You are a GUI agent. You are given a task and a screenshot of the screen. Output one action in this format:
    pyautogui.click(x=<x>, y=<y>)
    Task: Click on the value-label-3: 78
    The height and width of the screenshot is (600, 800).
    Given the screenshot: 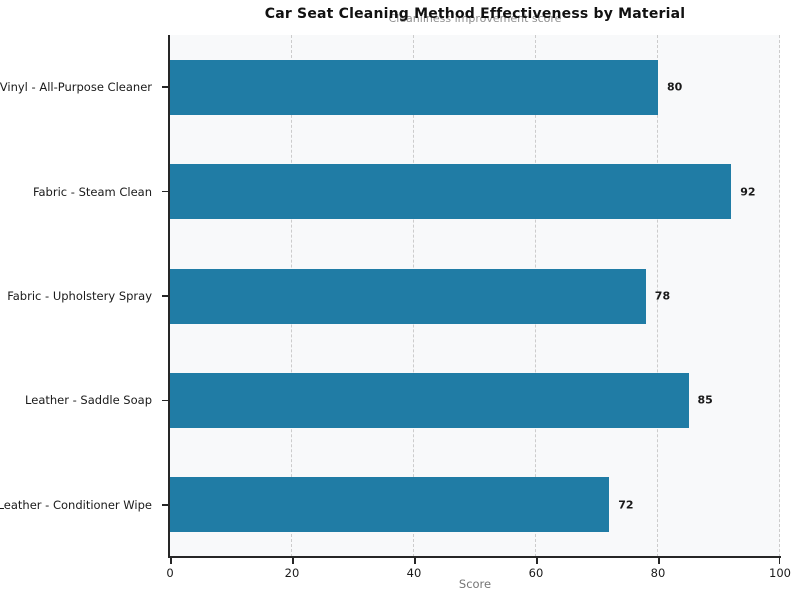 What is the action you would take?
    pyautogui.click(x=662, y=296)
    